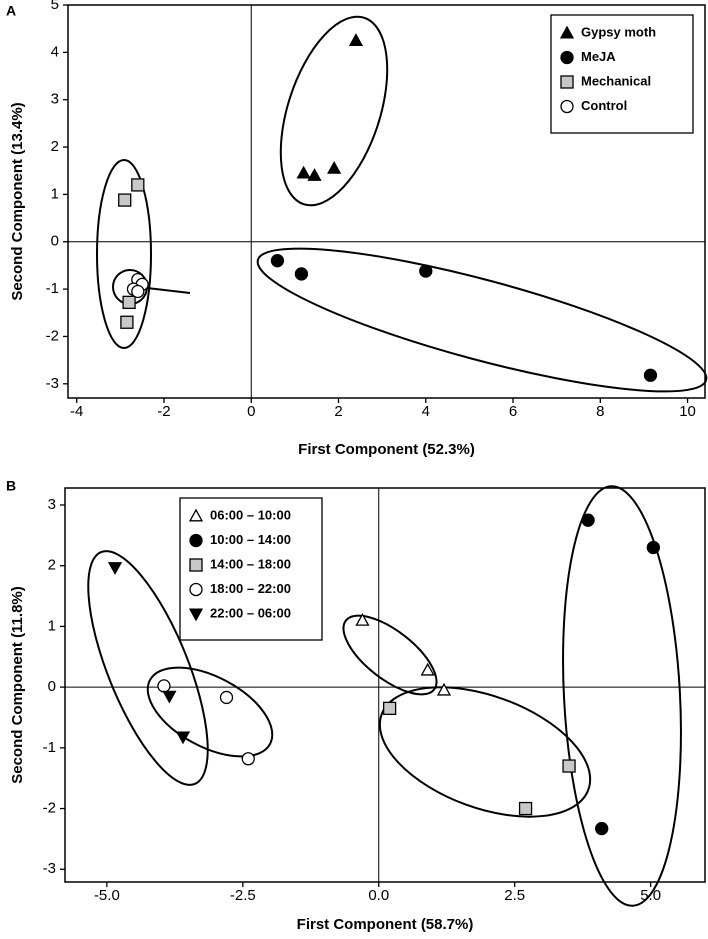 Image resolution: width=708 pixels, height=939 pixels. Describe the element at coordinates (17, 685) in the screenshot. I see `y-axis-label: Second Component (11.8%)` at that location.